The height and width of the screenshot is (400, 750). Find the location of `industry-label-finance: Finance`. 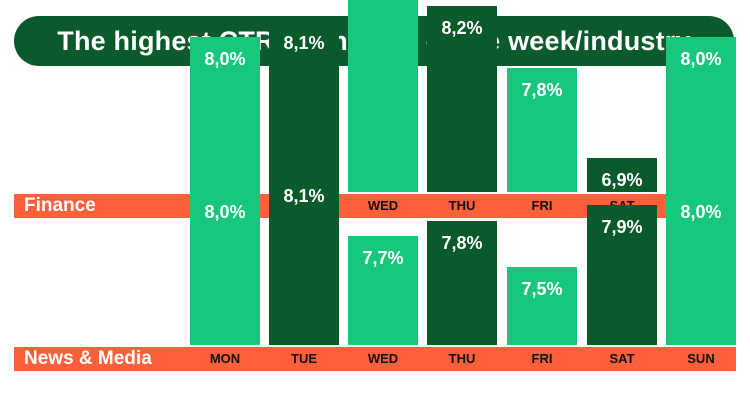

industry-label-finance: Finance is located at coordinates (60, 205).